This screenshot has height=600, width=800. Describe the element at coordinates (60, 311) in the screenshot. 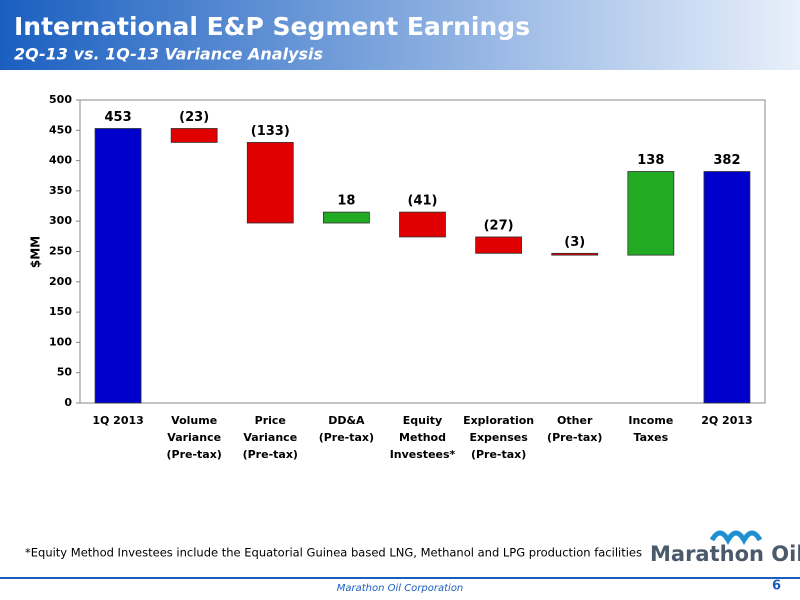

I see `y-tick-label: 150` at that location.